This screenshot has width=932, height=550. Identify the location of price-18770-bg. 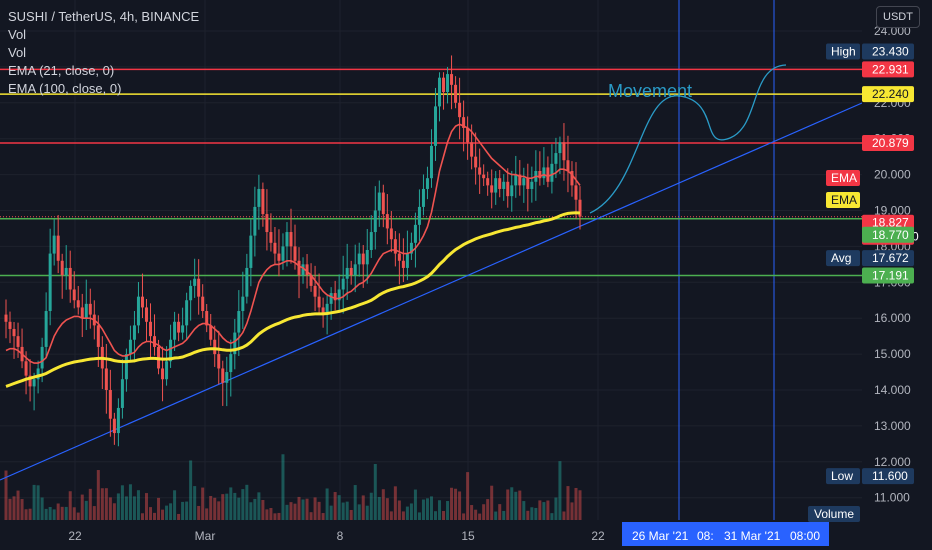
(888, 234).